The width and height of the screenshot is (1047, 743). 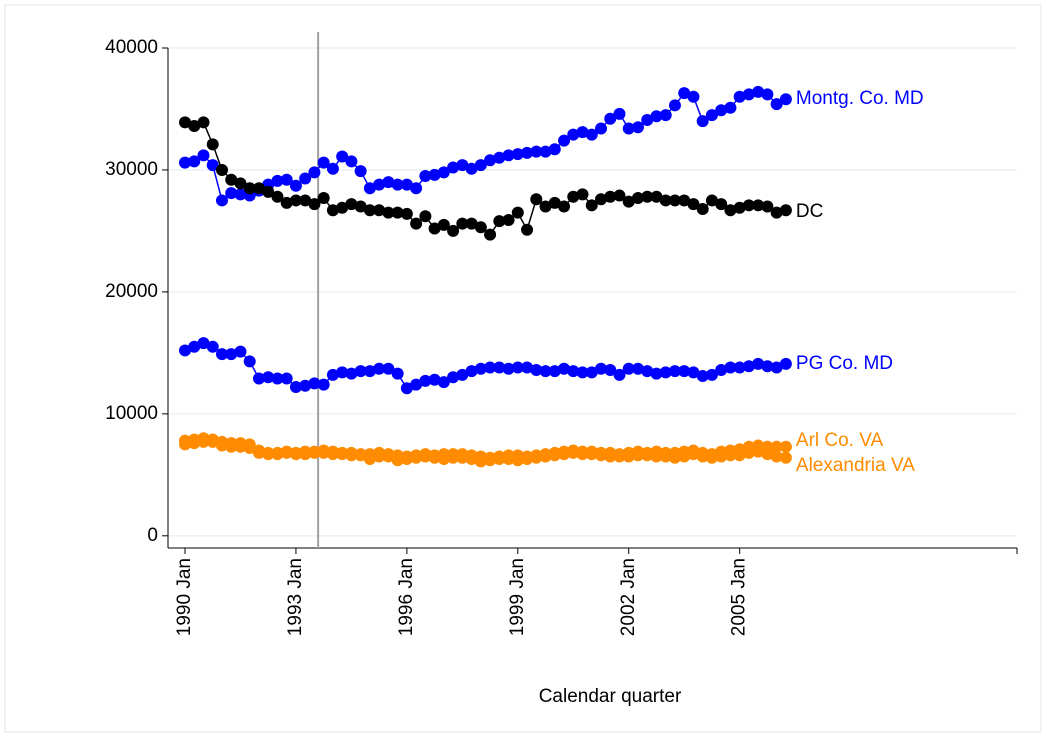 What do you see at coordinates (844, 363) in the screenshot?
I see `series-label: PG Co. MD` at bounding box center [844, 363].